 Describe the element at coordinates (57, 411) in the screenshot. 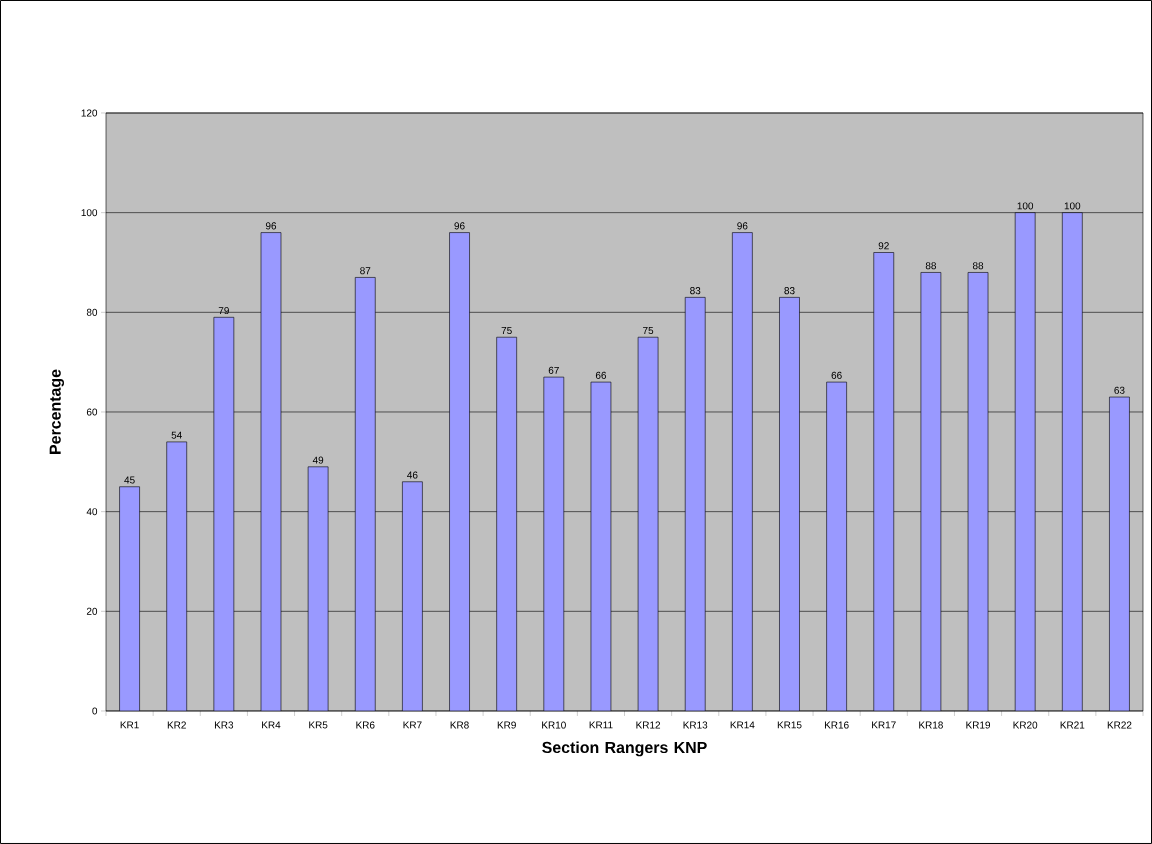

I see `y-axis-title: Percentage` at that location.